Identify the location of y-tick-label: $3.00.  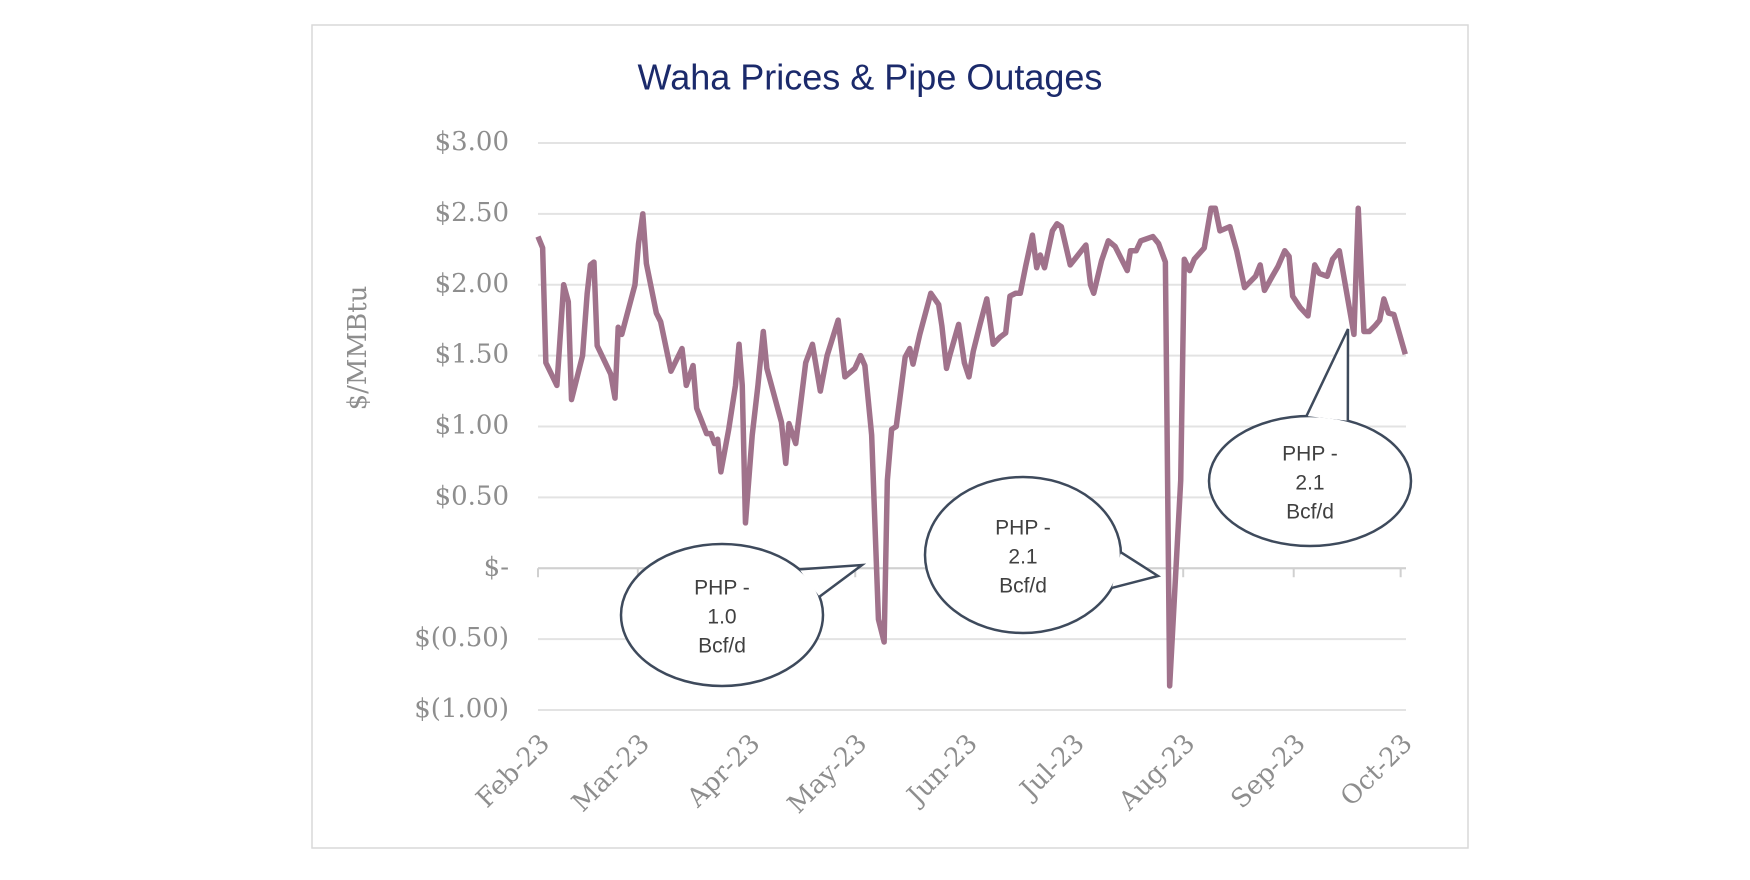
(472, 142).